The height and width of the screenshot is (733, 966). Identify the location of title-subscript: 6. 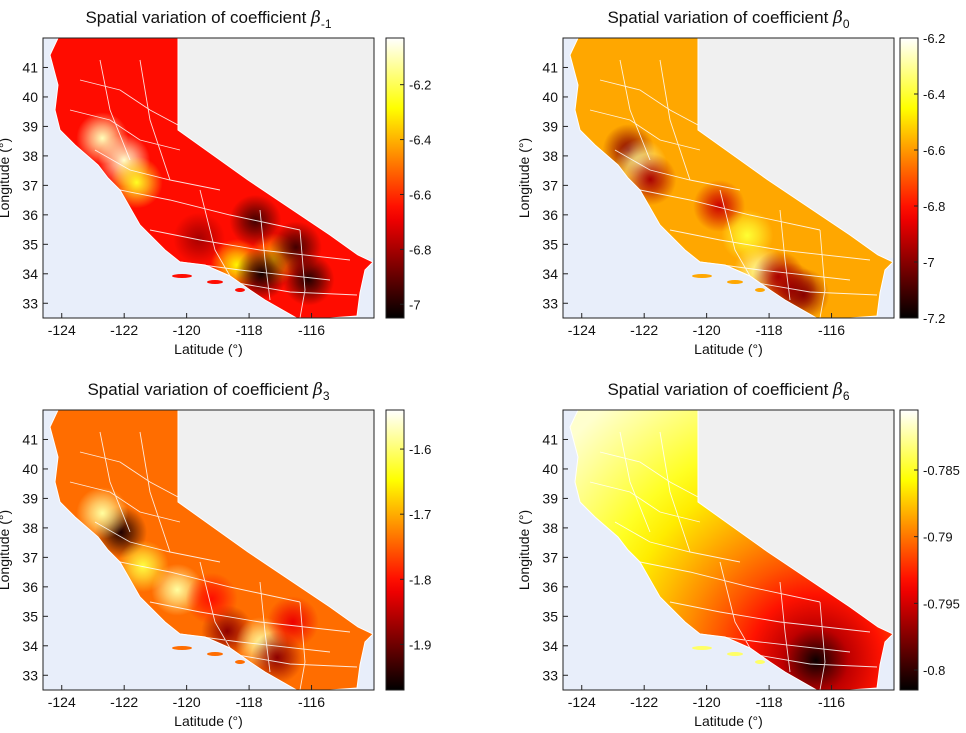
(846, 396).